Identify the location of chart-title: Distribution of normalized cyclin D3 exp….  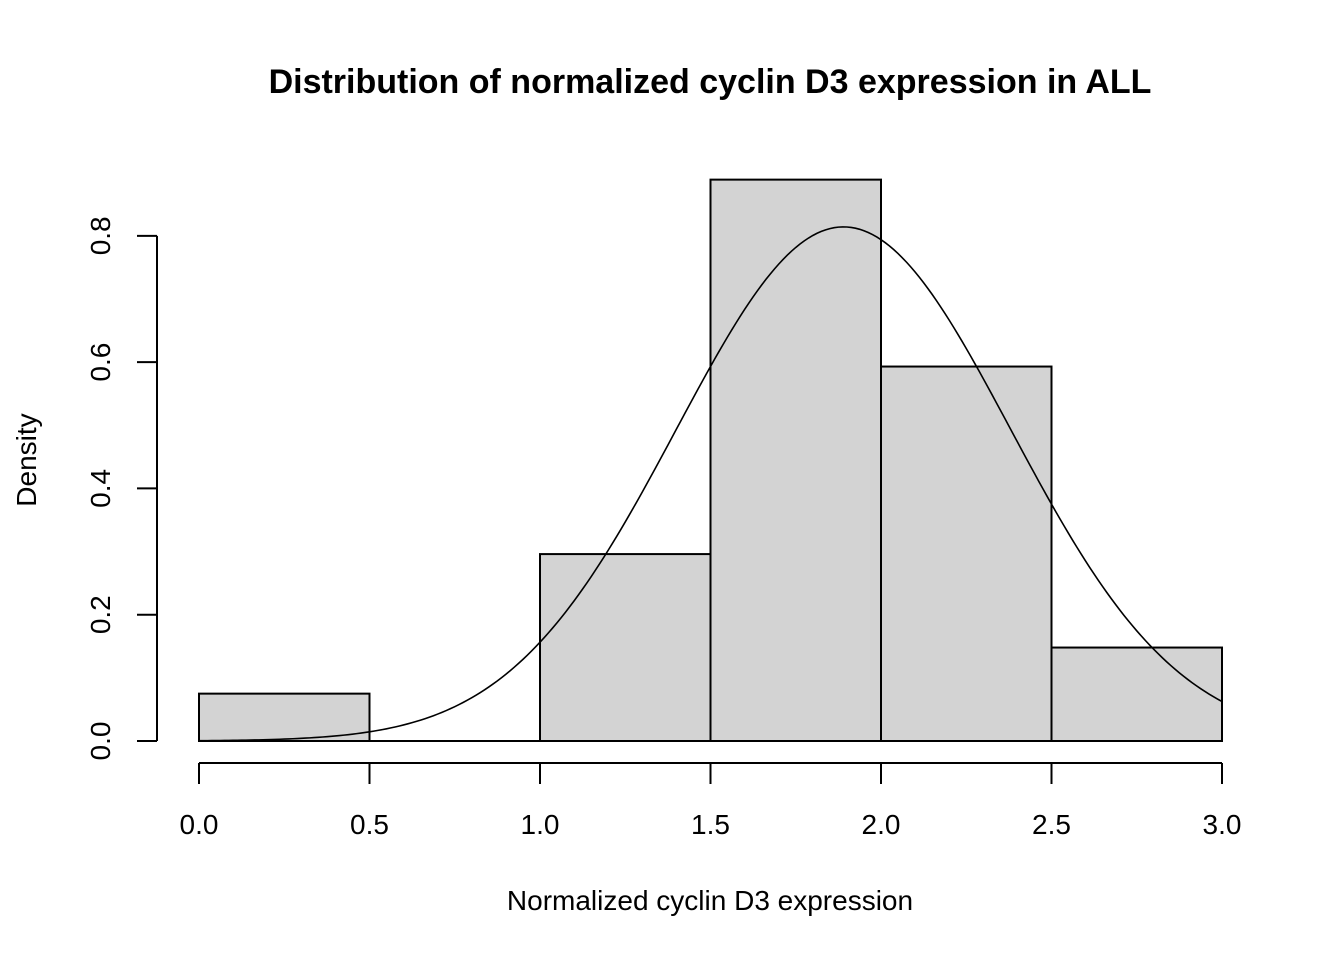
(710, 82).